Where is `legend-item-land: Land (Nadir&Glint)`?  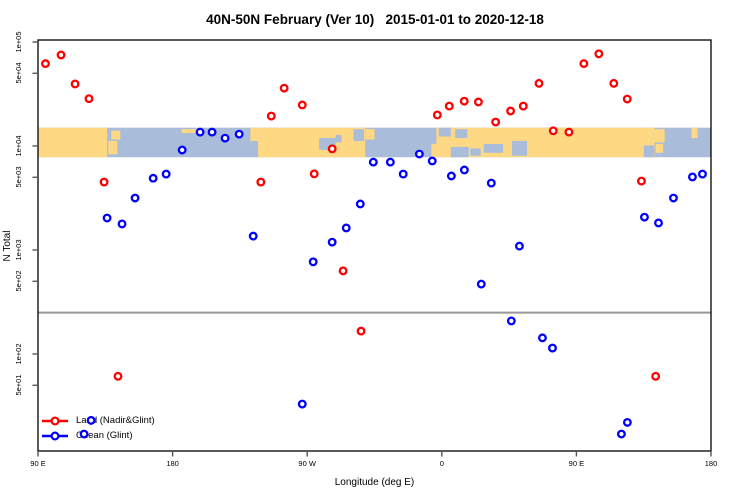
legend-item-land: Land (Nadir&Glint) is located at coordinates (98, 420).